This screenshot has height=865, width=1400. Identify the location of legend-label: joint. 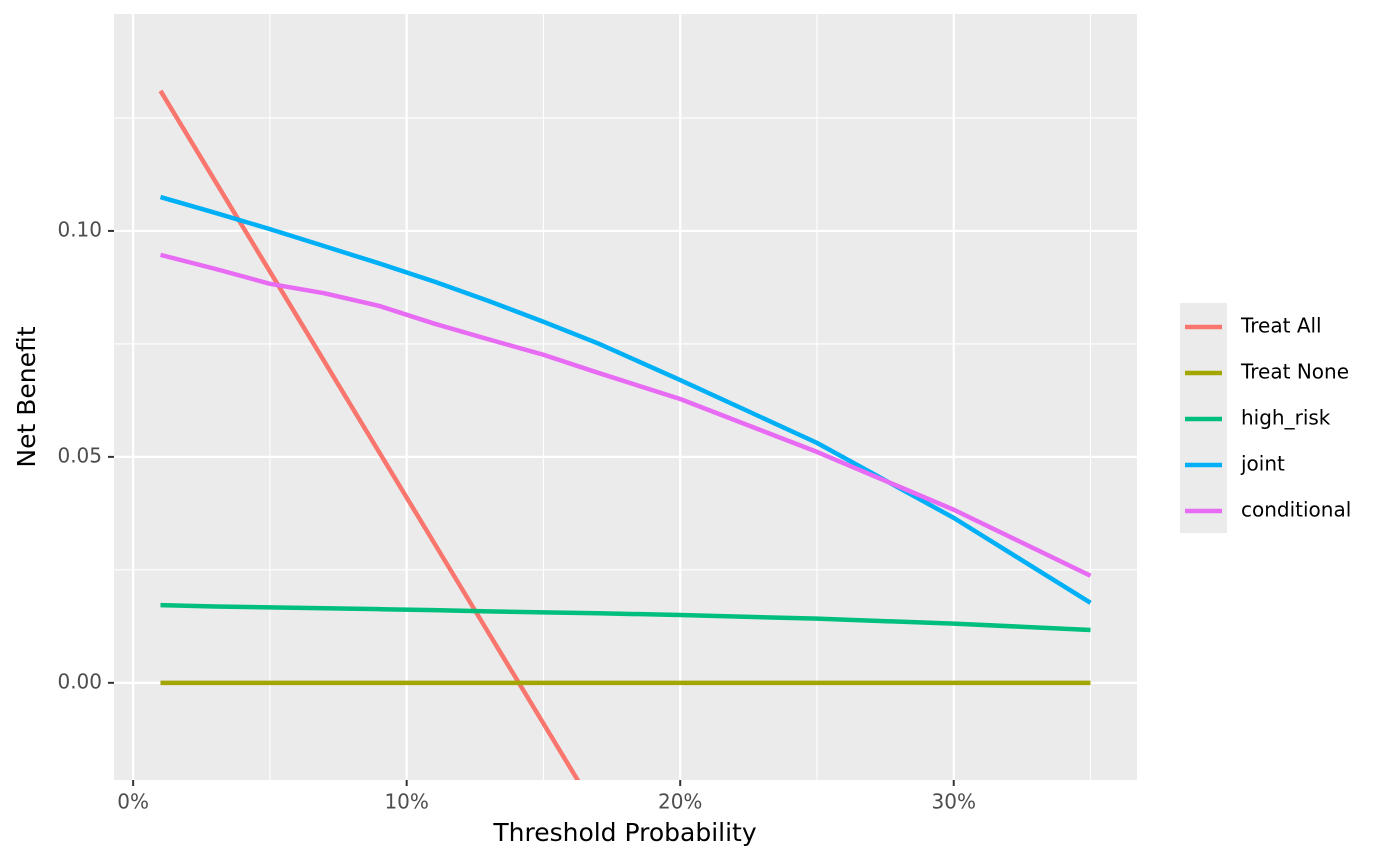
(1262, 464).